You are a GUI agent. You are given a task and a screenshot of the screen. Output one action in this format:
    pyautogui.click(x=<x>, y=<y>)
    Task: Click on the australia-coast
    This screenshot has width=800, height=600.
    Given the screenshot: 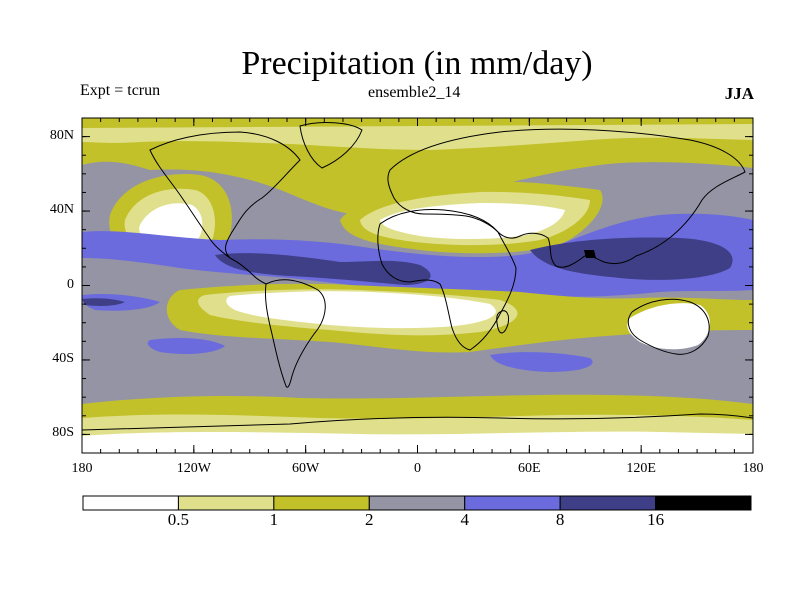 What is the action you would take?
    pyautogui.click(x=668, y=326)
    